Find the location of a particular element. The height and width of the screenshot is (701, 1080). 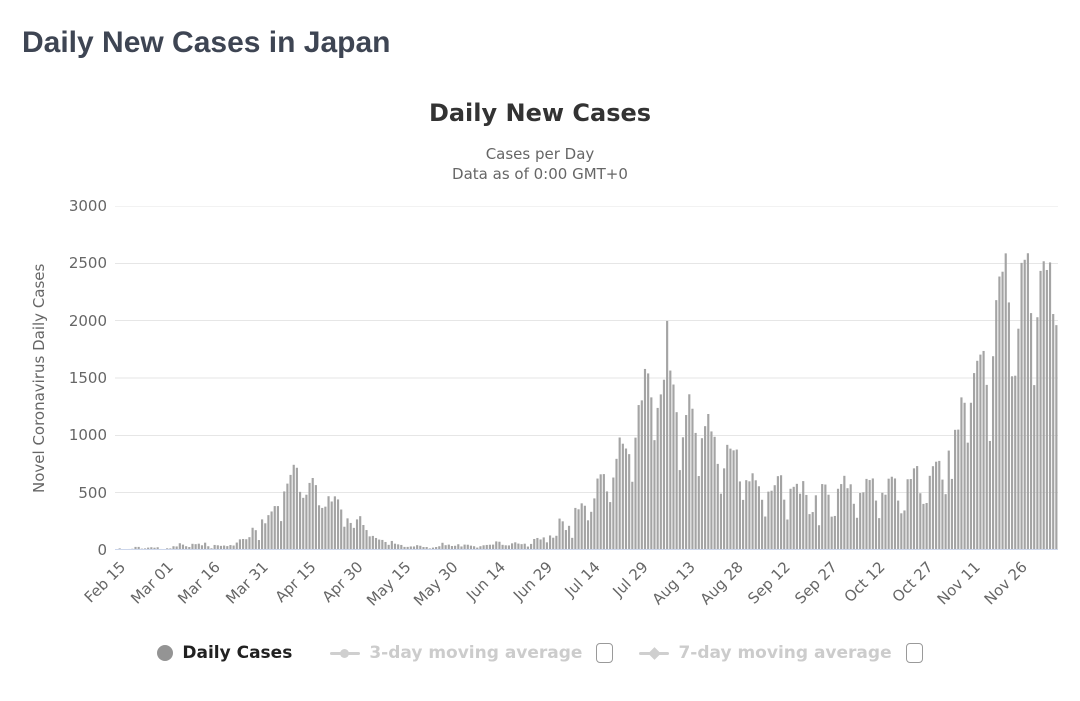

y-axis-tick-label: 2500 is located at coordinates (87, 263).